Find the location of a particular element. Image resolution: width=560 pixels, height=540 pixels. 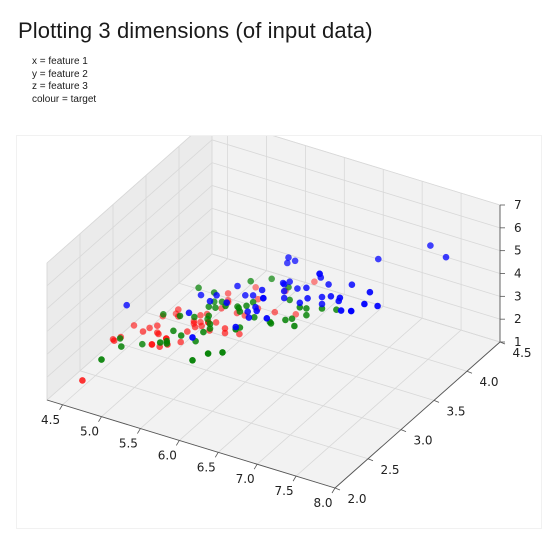

x-tick-label: 6.0 is located at coordinates (167, 455).